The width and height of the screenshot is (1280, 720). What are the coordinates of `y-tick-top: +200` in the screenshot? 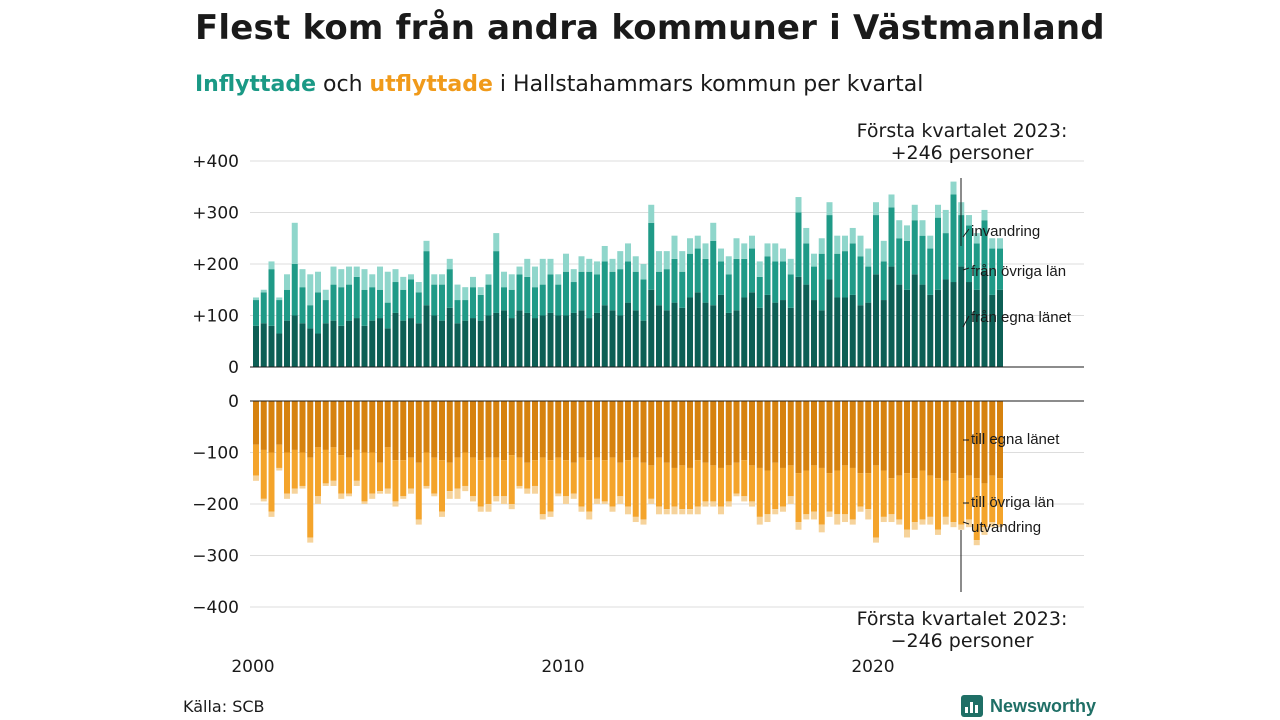 It's located at (215, 265).